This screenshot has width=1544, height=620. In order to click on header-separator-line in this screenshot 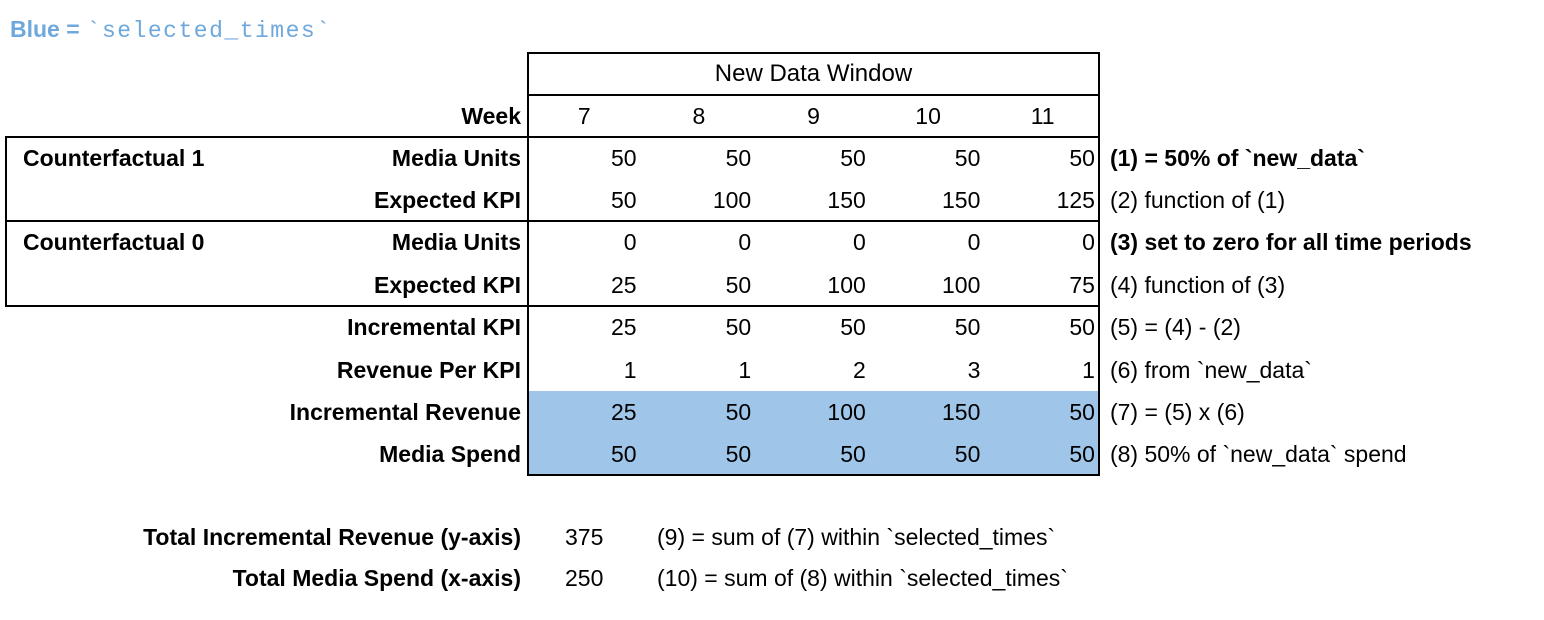, I will do `click(813, 95)`.